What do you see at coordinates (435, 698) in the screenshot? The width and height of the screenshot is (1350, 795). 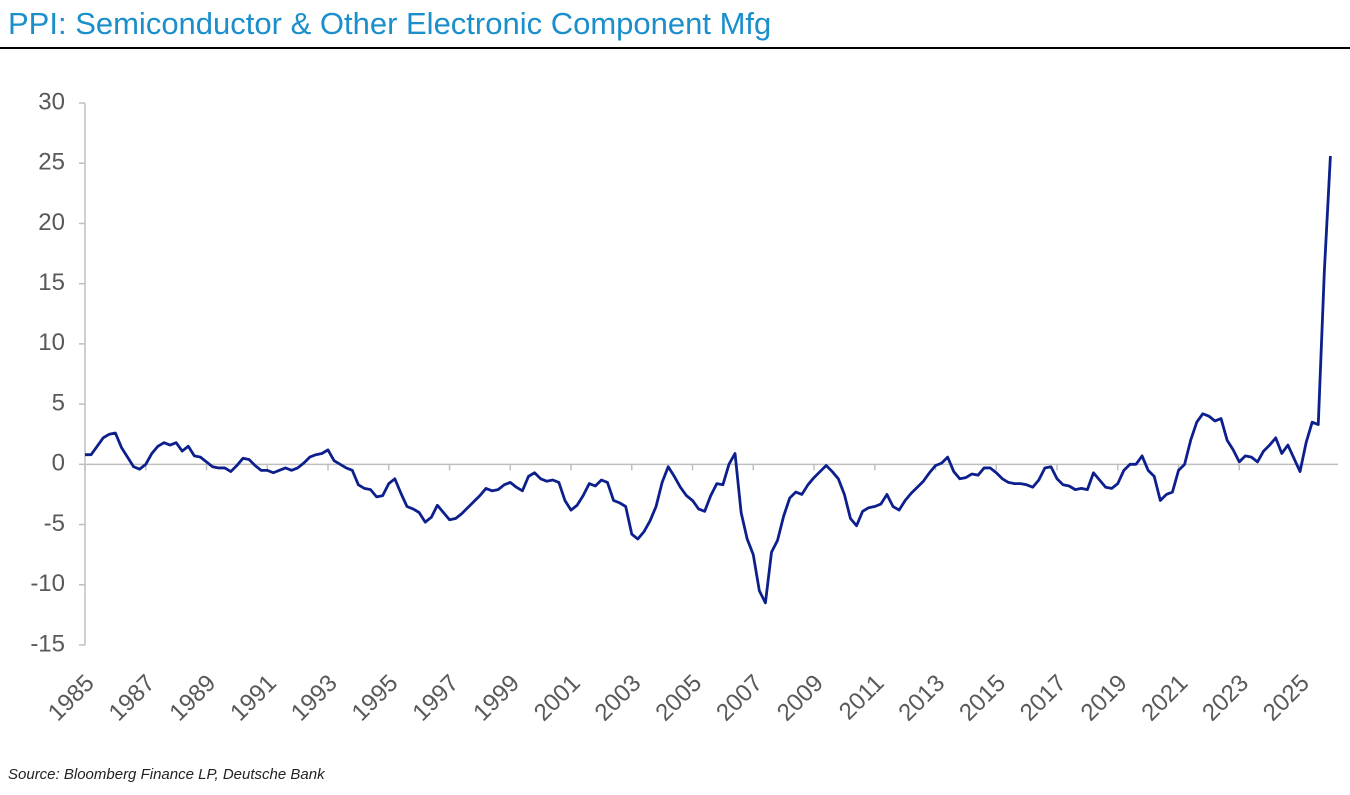 I see `x-tick-label: 1997` at bounding box center [435, 698].